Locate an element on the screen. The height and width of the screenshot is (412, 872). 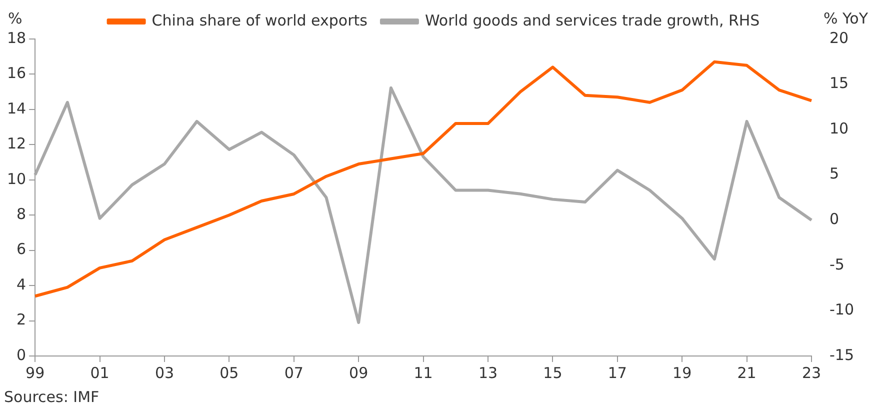
y-tick-label: 4 is located at coordinates (21, 284).